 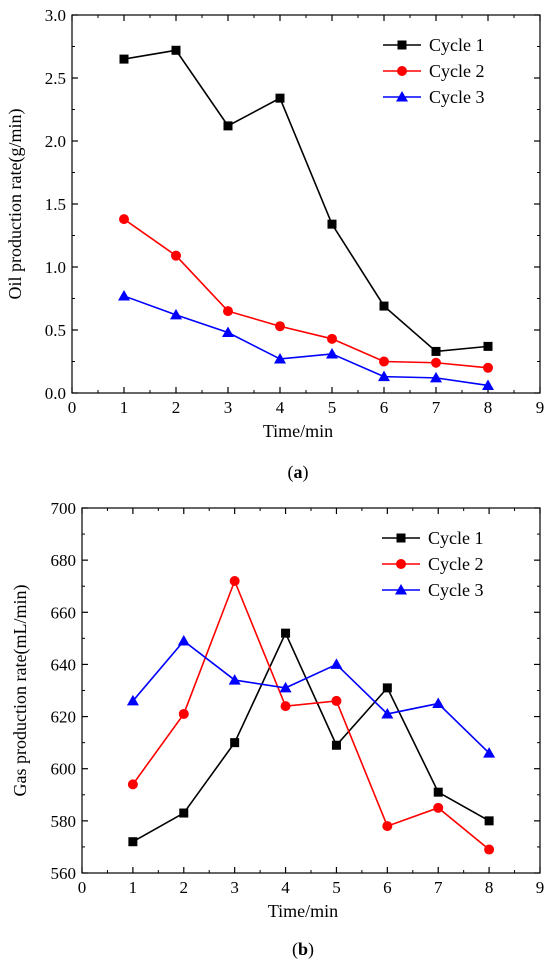 What do you see at coordinates (64, 717) in the screenshot?
I see `y-tick-label: 620` at bounding box center [64, 717].